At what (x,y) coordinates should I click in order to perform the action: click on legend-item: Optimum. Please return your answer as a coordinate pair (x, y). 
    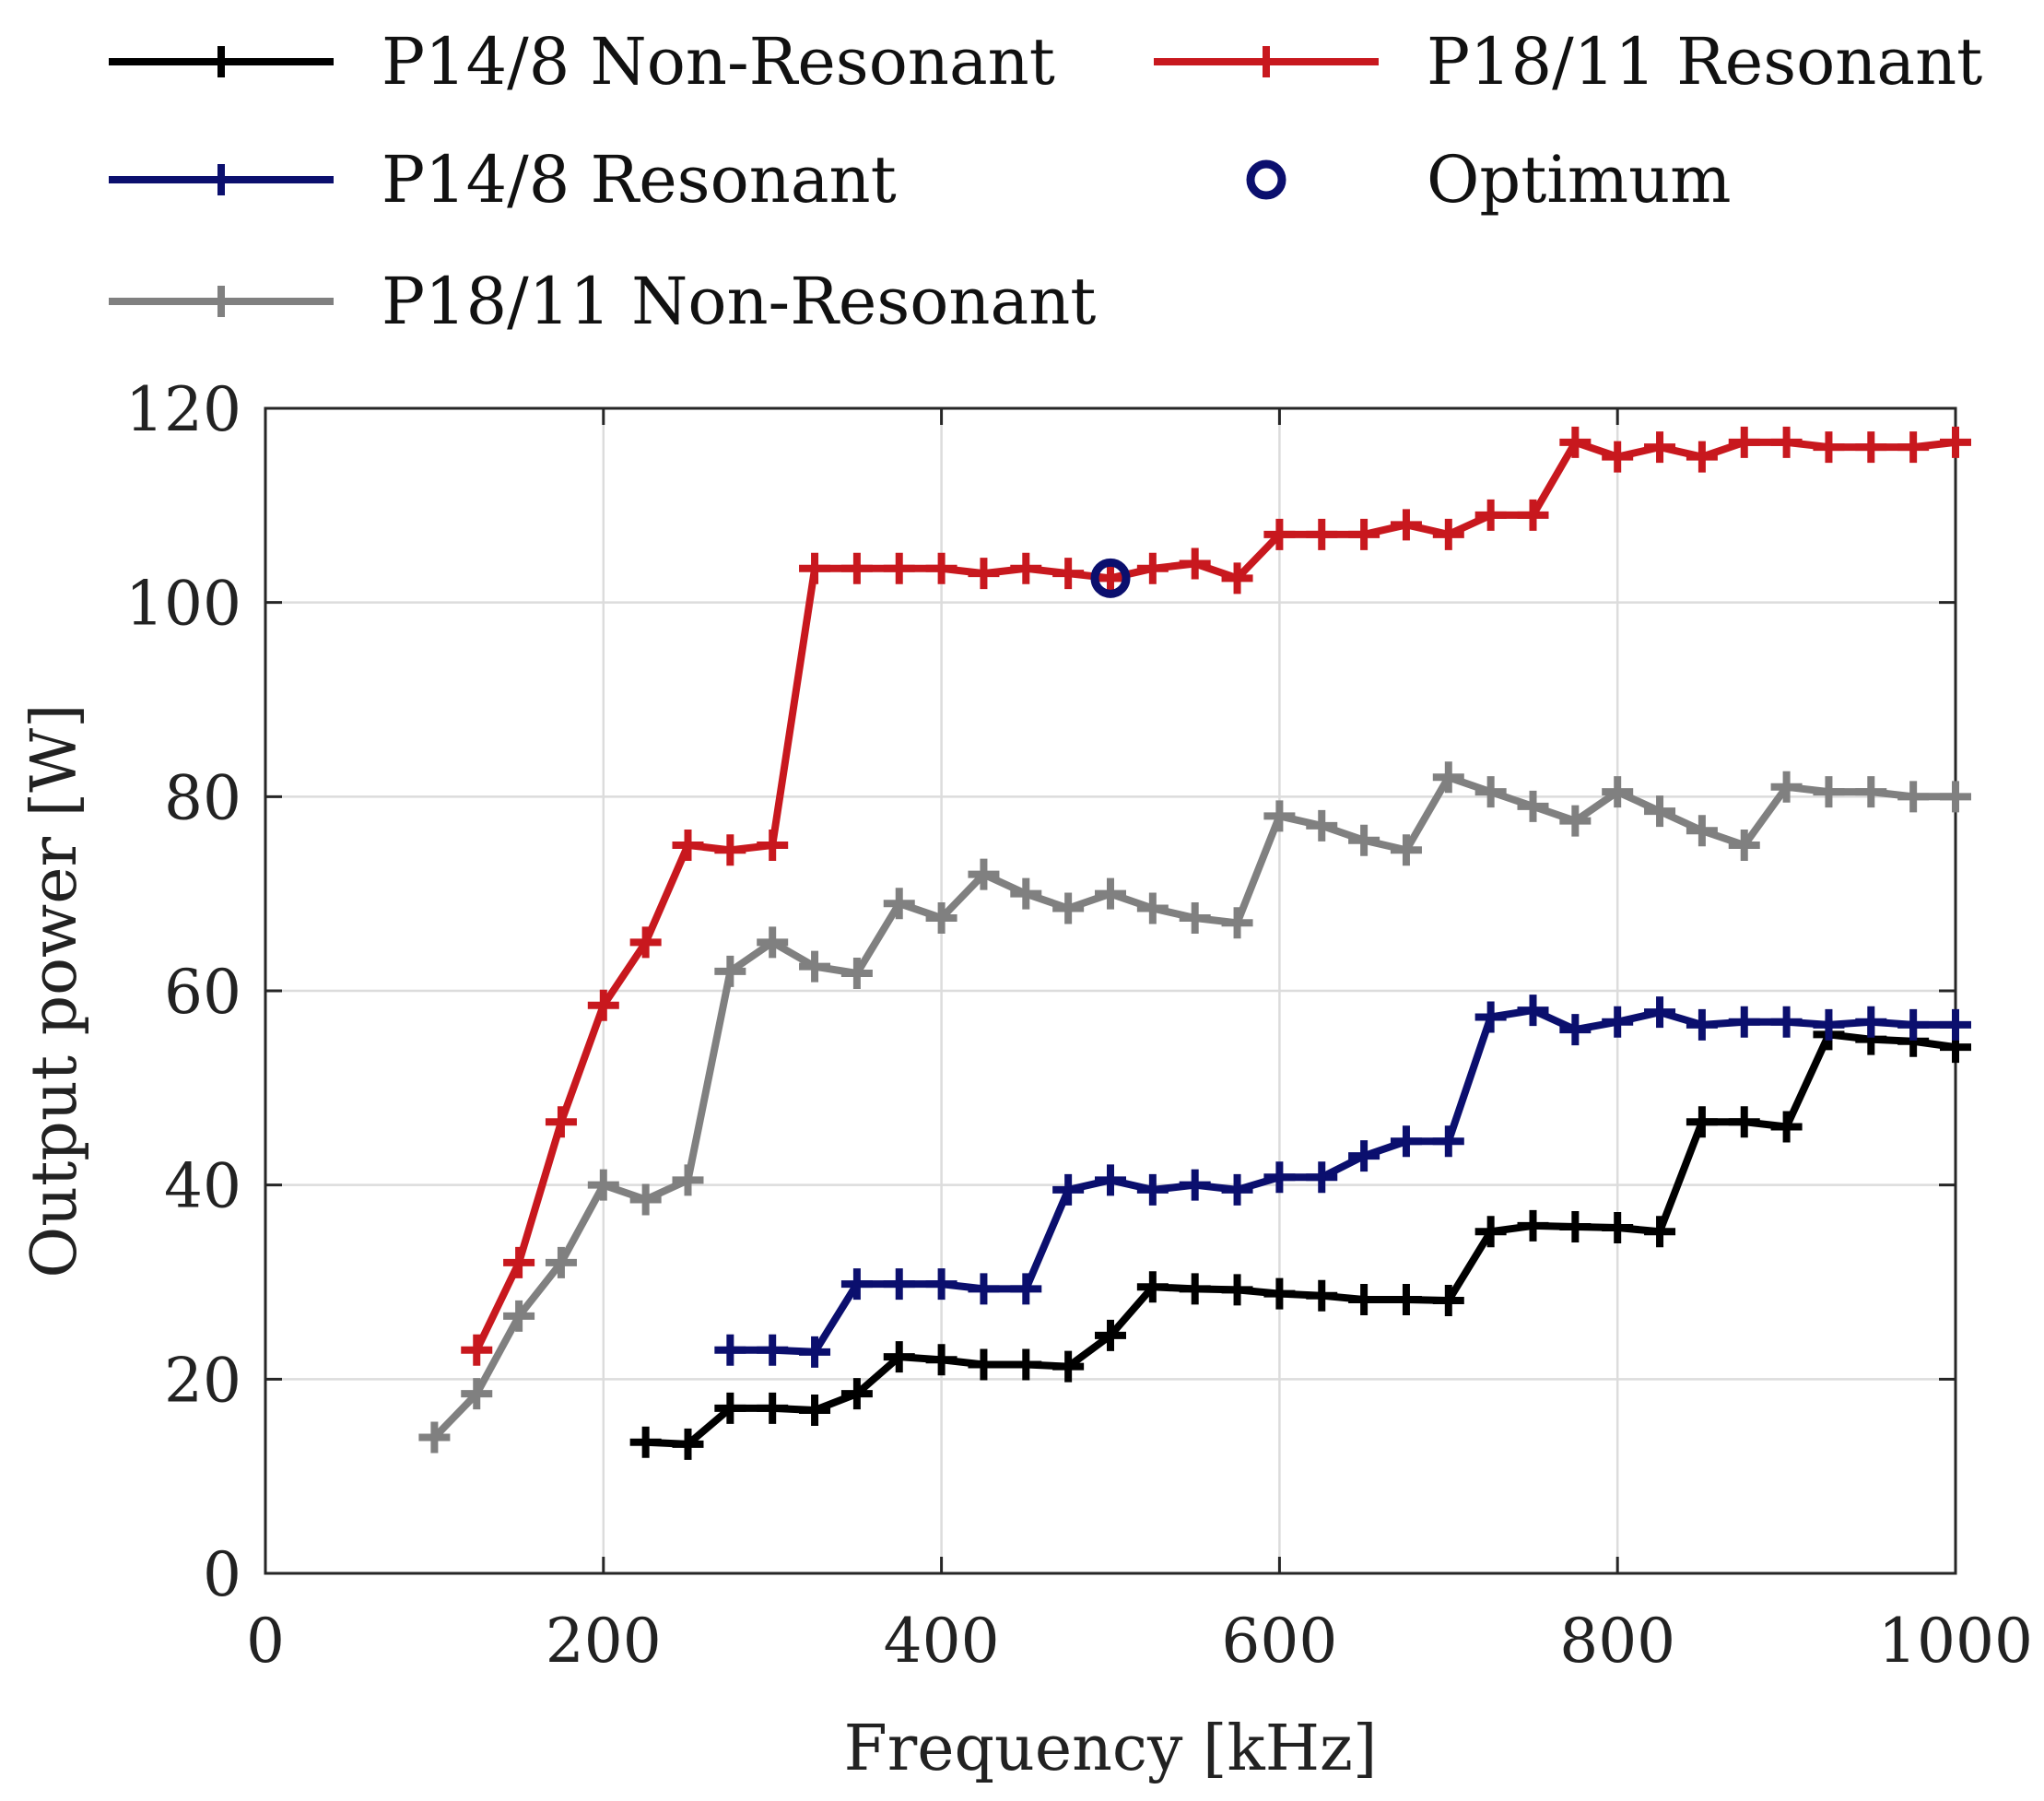
    Looking at the image, I should click on (1489, 180).